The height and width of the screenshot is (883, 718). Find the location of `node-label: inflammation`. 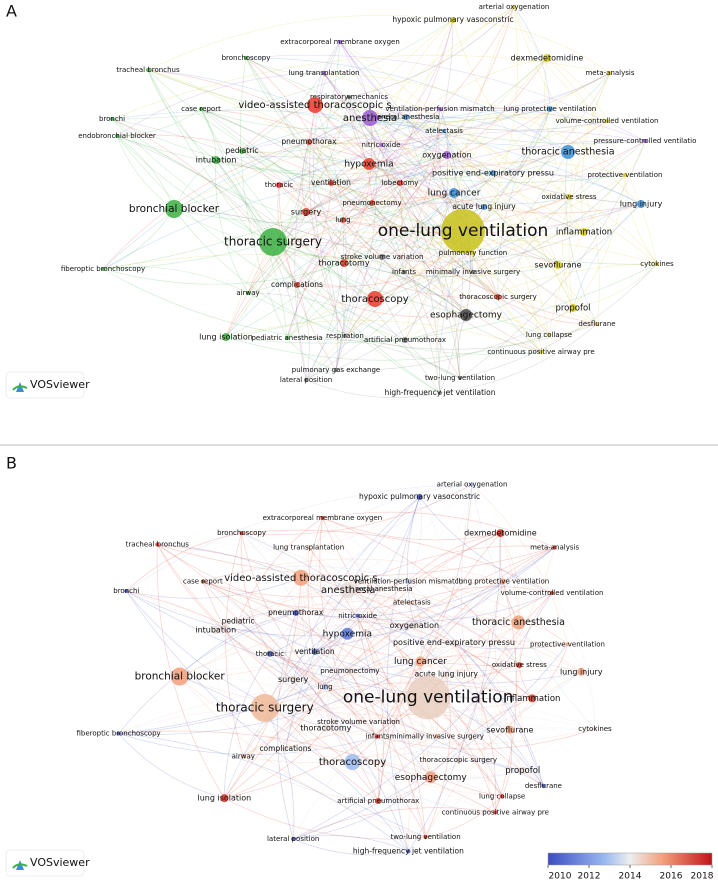

node-label: inflammation is located at coordinates (532, 699).